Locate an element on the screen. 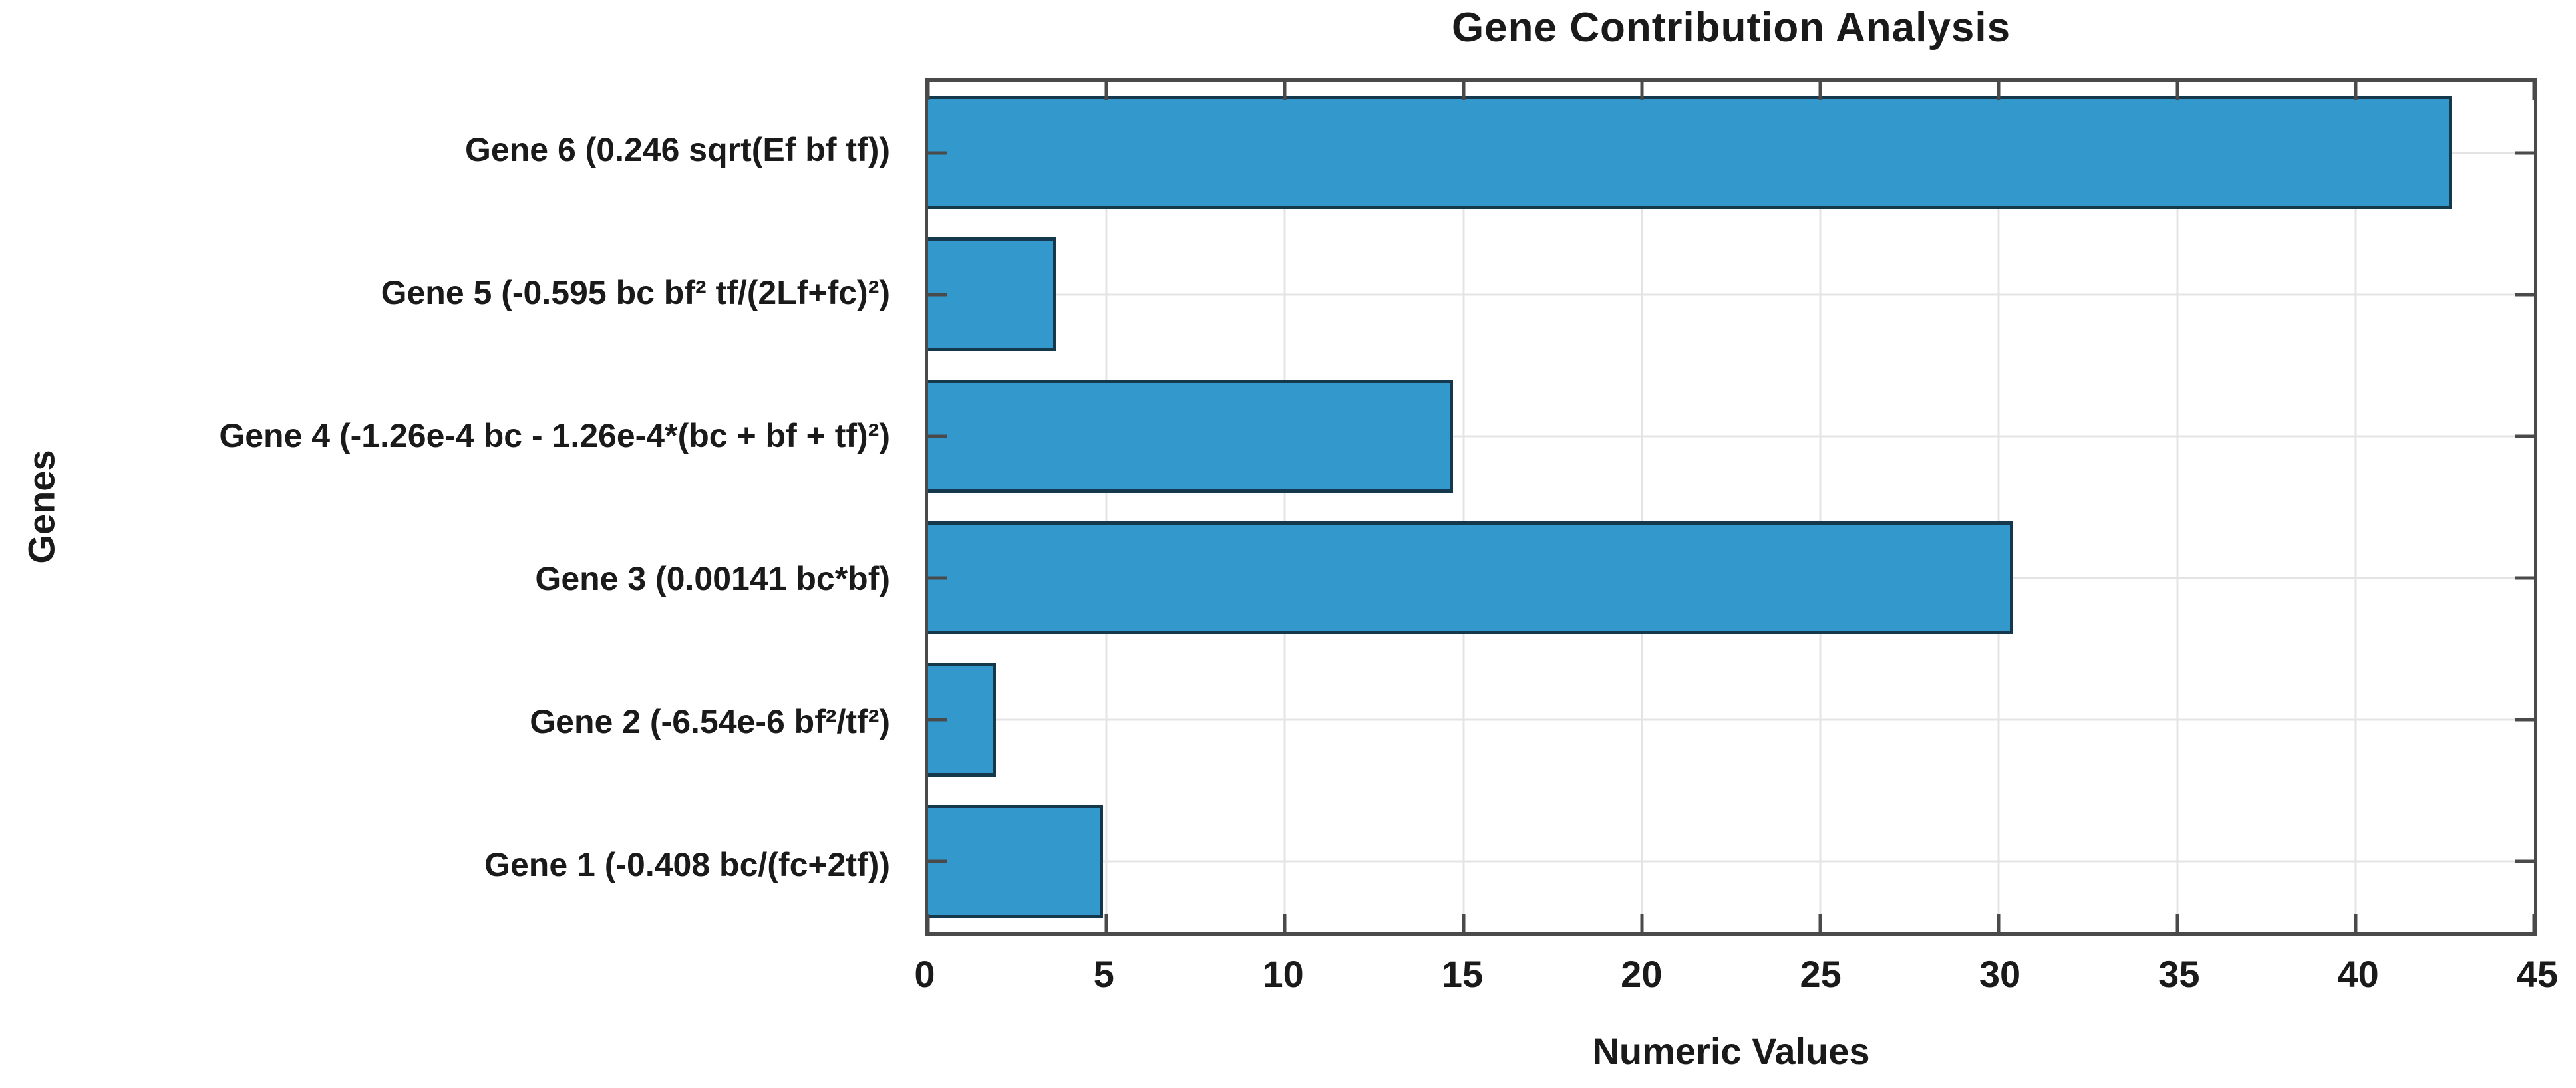  x-tick-label: 0 is located at coordinates (924, 974).